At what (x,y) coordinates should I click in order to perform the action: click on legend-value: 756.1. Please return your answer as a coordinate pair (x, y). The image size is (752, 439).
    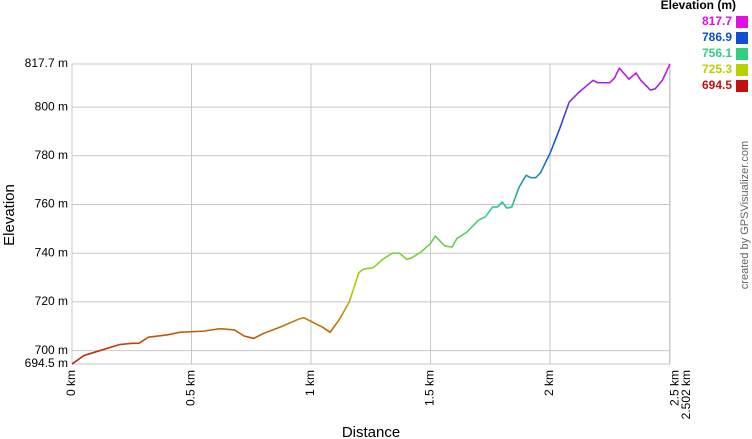
    Looking at the image, I should click on (717, 53).